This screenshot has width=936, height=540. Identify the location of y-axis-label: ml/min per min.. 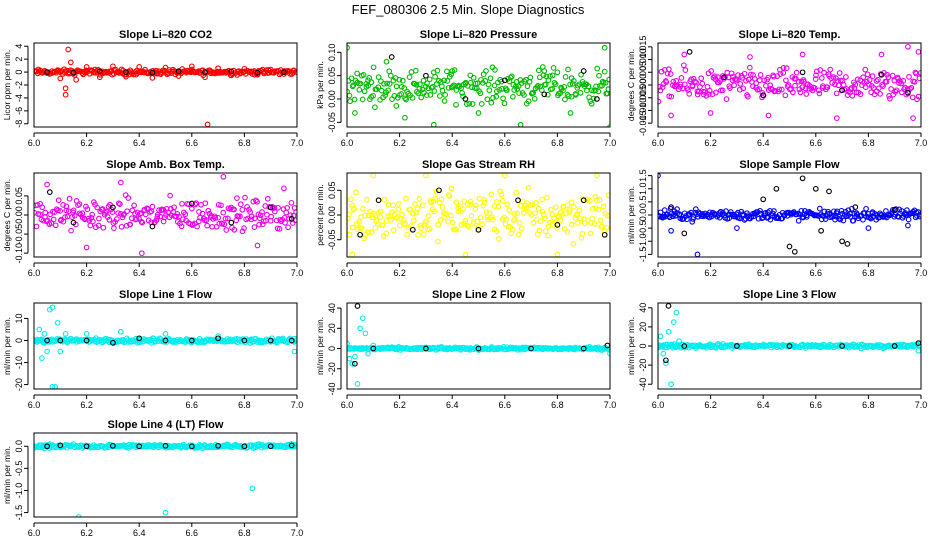
(631, 215).